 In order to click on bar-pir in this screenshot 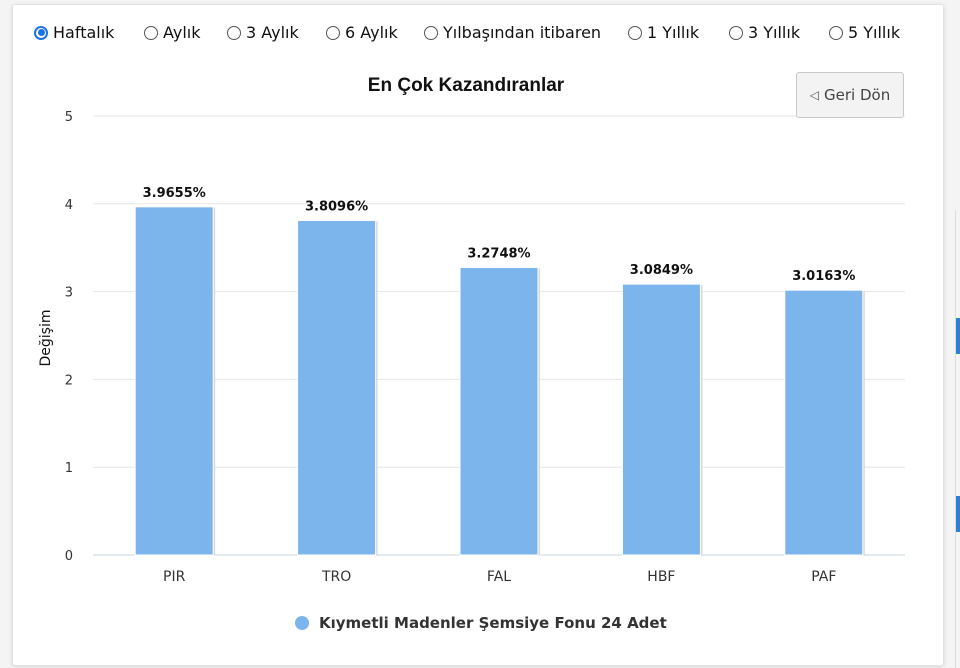, I will do `click(174, 381)`.